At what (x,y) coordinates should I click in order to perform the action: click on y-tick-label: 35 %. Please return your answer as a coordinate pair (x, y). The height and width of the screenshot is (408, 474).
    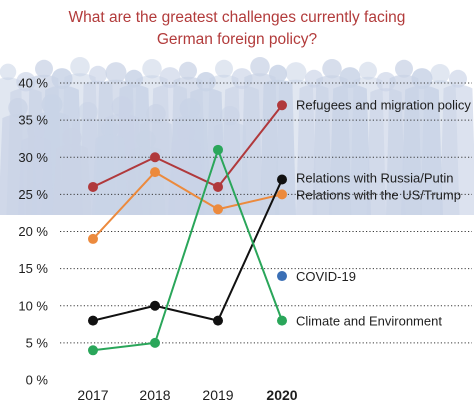
    Looking at the image, I should click on (33, 120).